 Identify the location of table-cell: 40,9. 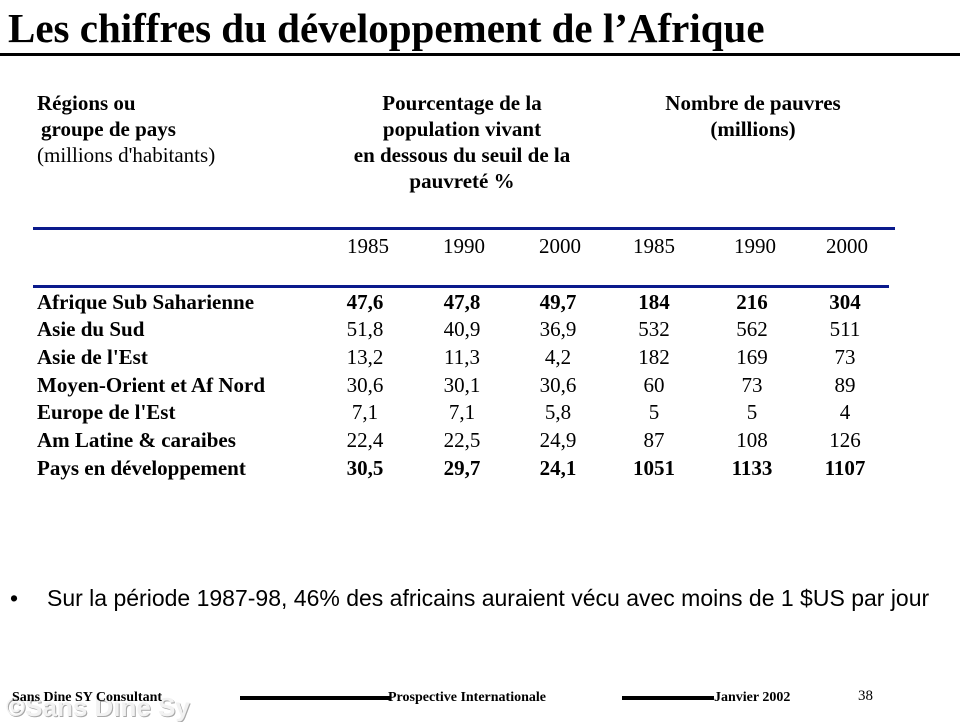
(462, 329).